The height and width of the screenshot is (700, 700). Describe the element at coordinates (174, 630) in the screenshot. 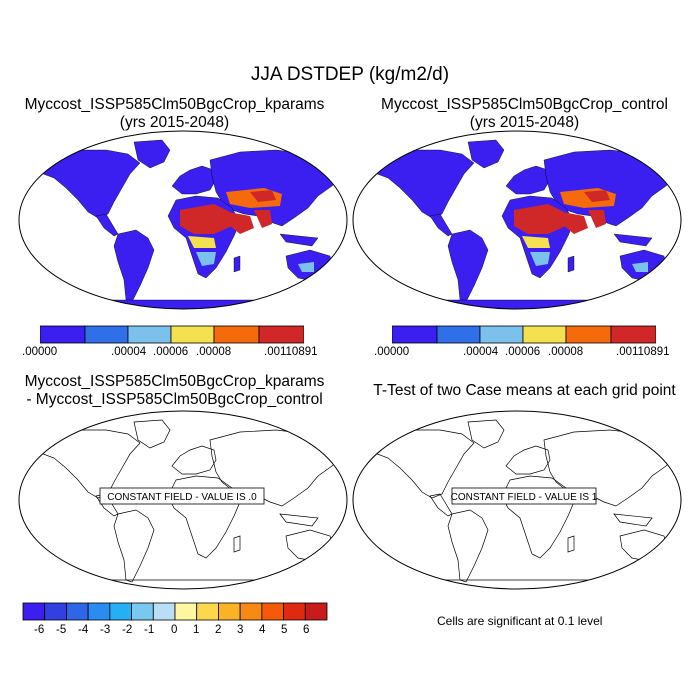

I see `panel3-cb-label-6: 0` at that location.